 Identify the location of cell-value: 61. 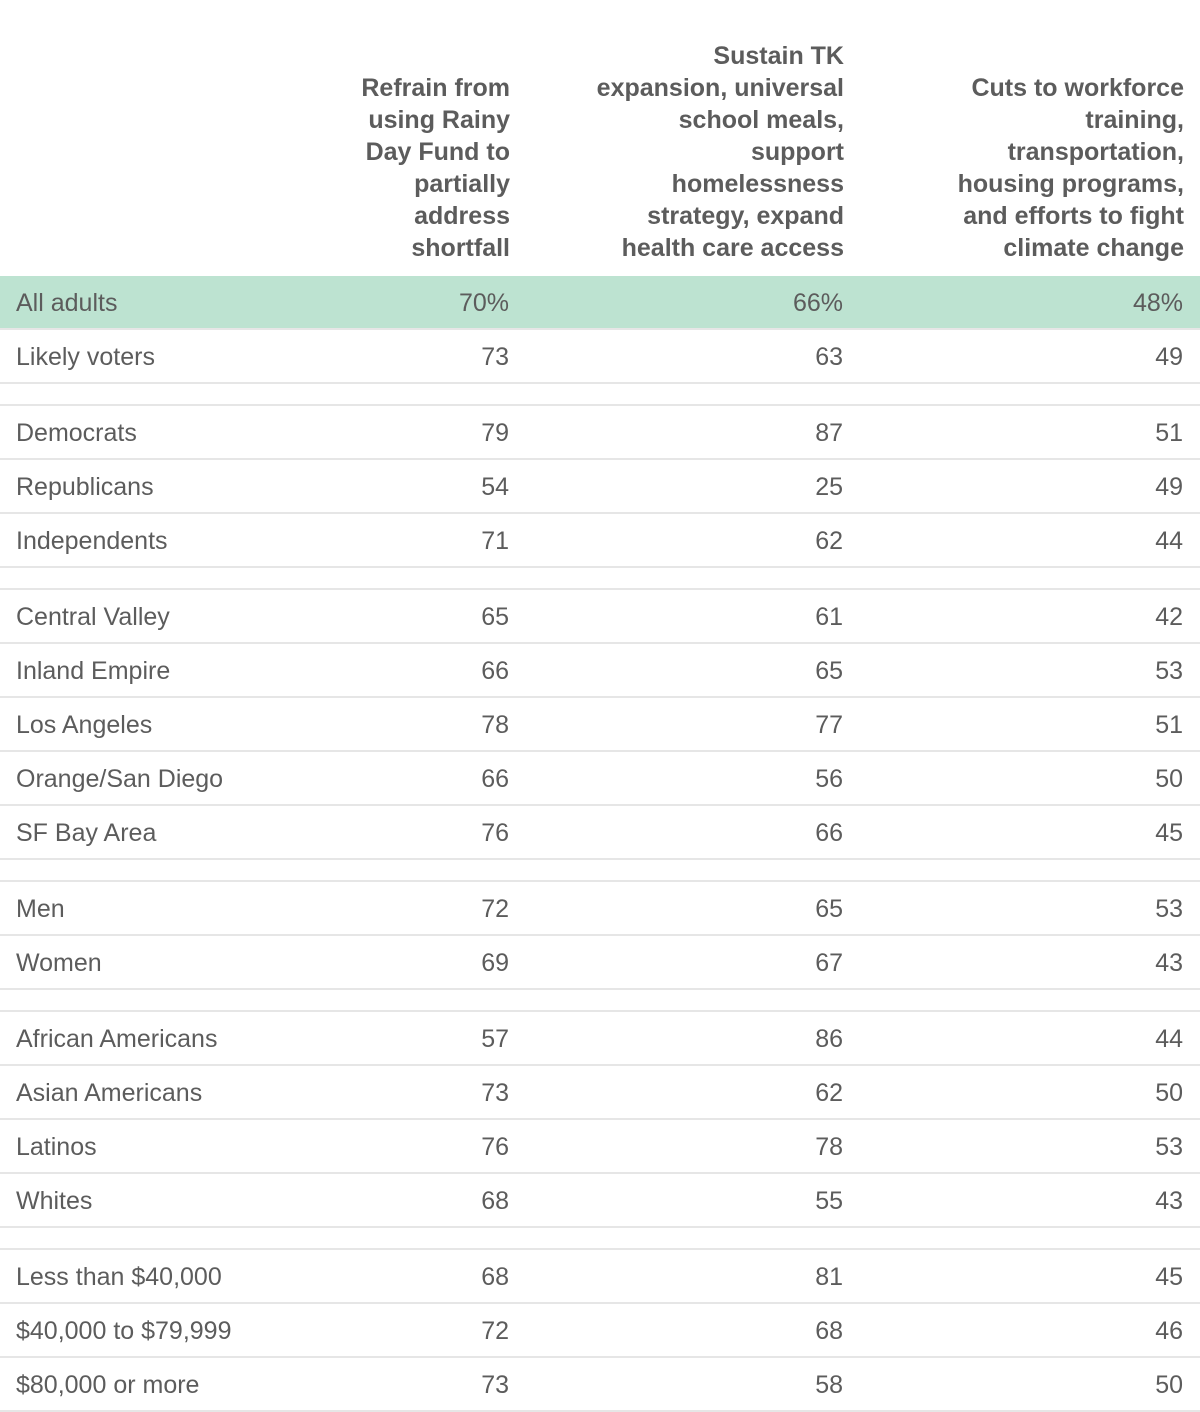
(829, 617).